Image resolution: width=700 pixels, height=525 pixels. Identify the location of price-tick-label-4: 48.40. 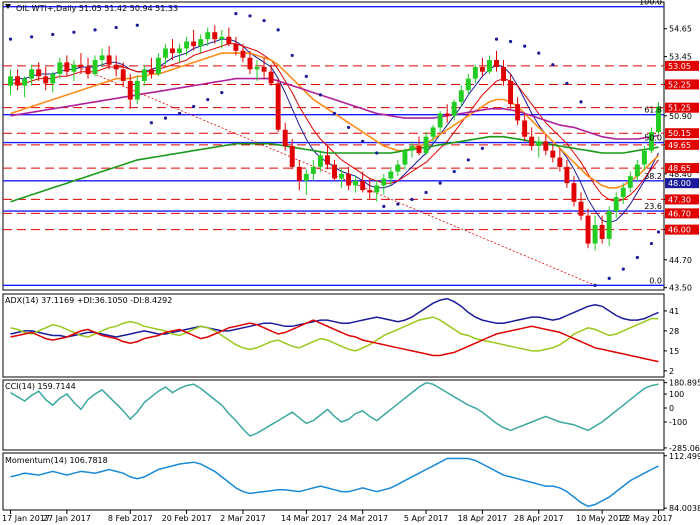
(680, 174).